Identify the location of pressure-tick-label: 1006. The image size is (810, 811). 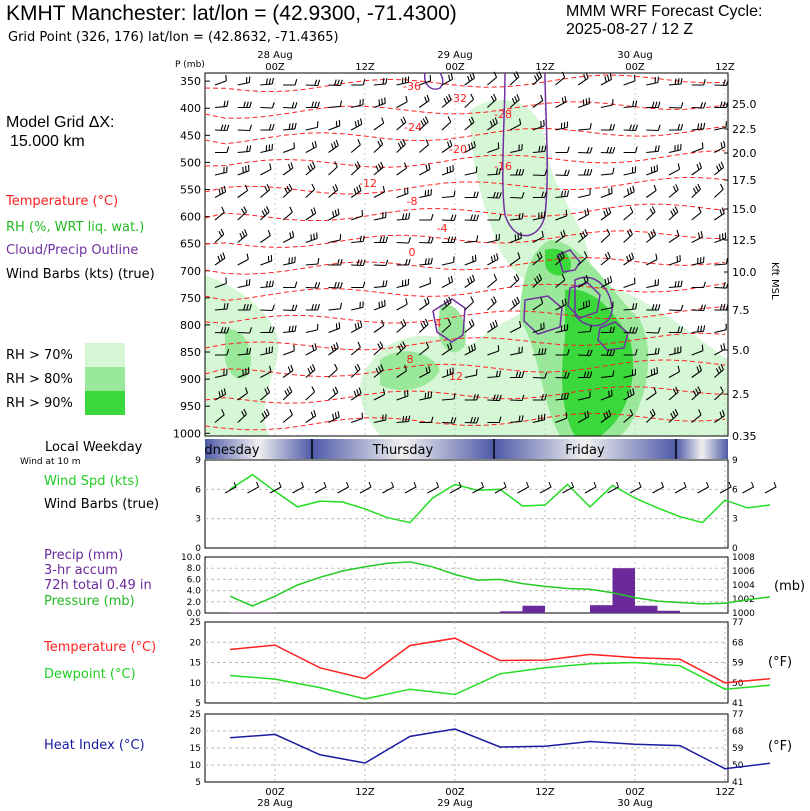
(743, 572).